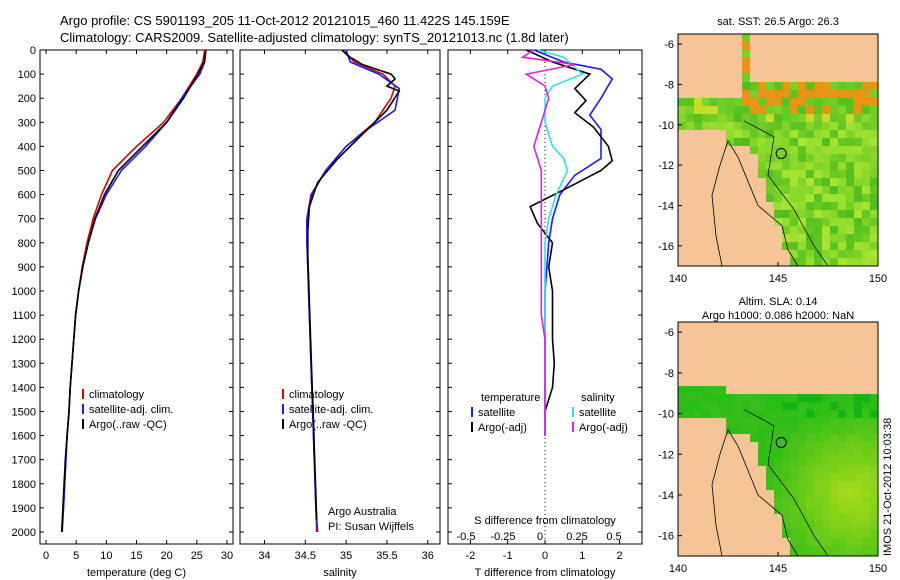 The height and width of the screenshot is (580, 900). What do you see at coordinates (136, 556) in the screenshot?
I see `x-tick-label: 15` at bounding box center [136, 556].